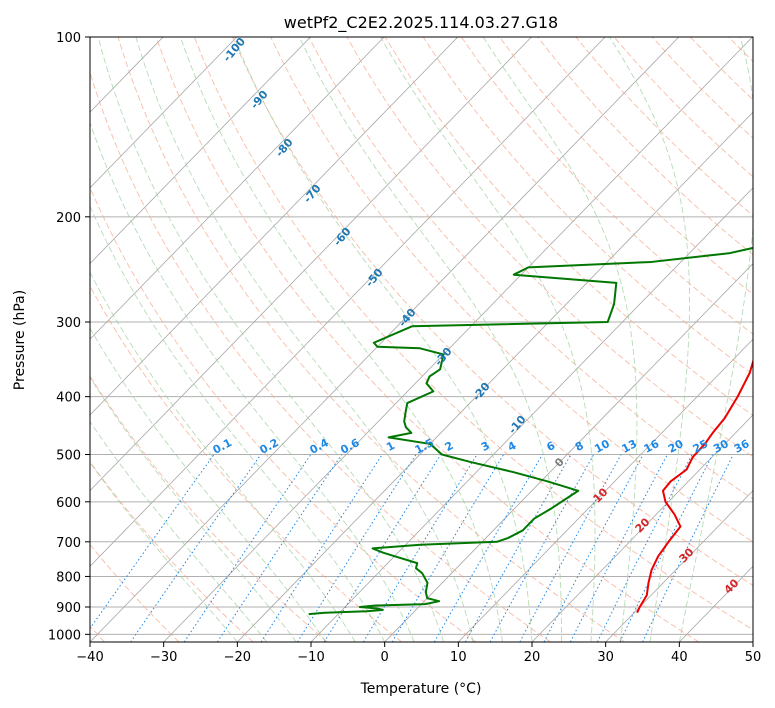 Image resolution: width=775 pixels, height=708 pixels. I want to click on x-tick-label: −10, so click(310, 657).